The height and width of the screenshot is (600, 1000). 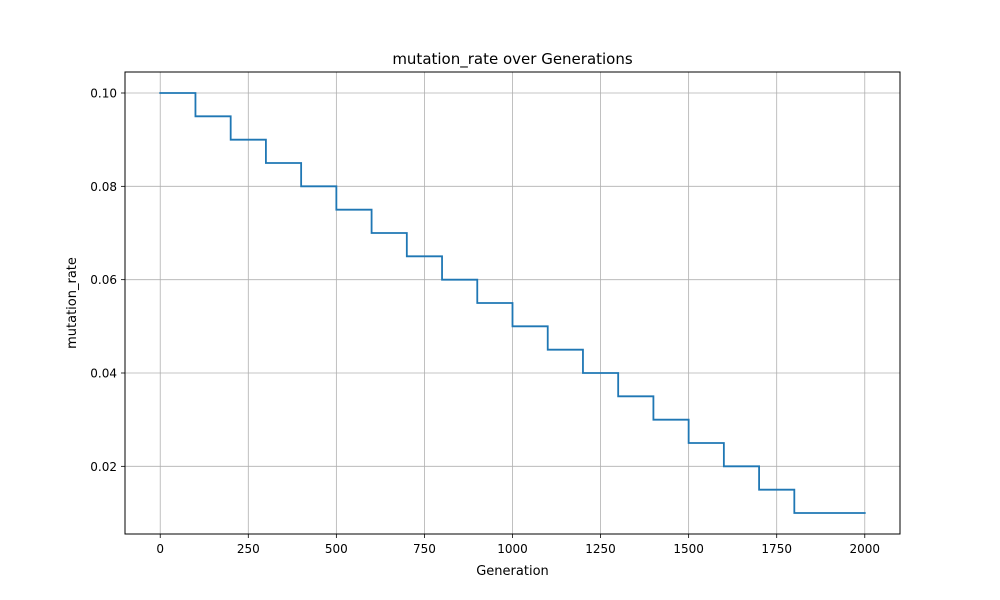 What do you see at coordinates (864, 549) in the screenshot?
I see `x-tick-label: 2000` at bounding box center [864, 549].